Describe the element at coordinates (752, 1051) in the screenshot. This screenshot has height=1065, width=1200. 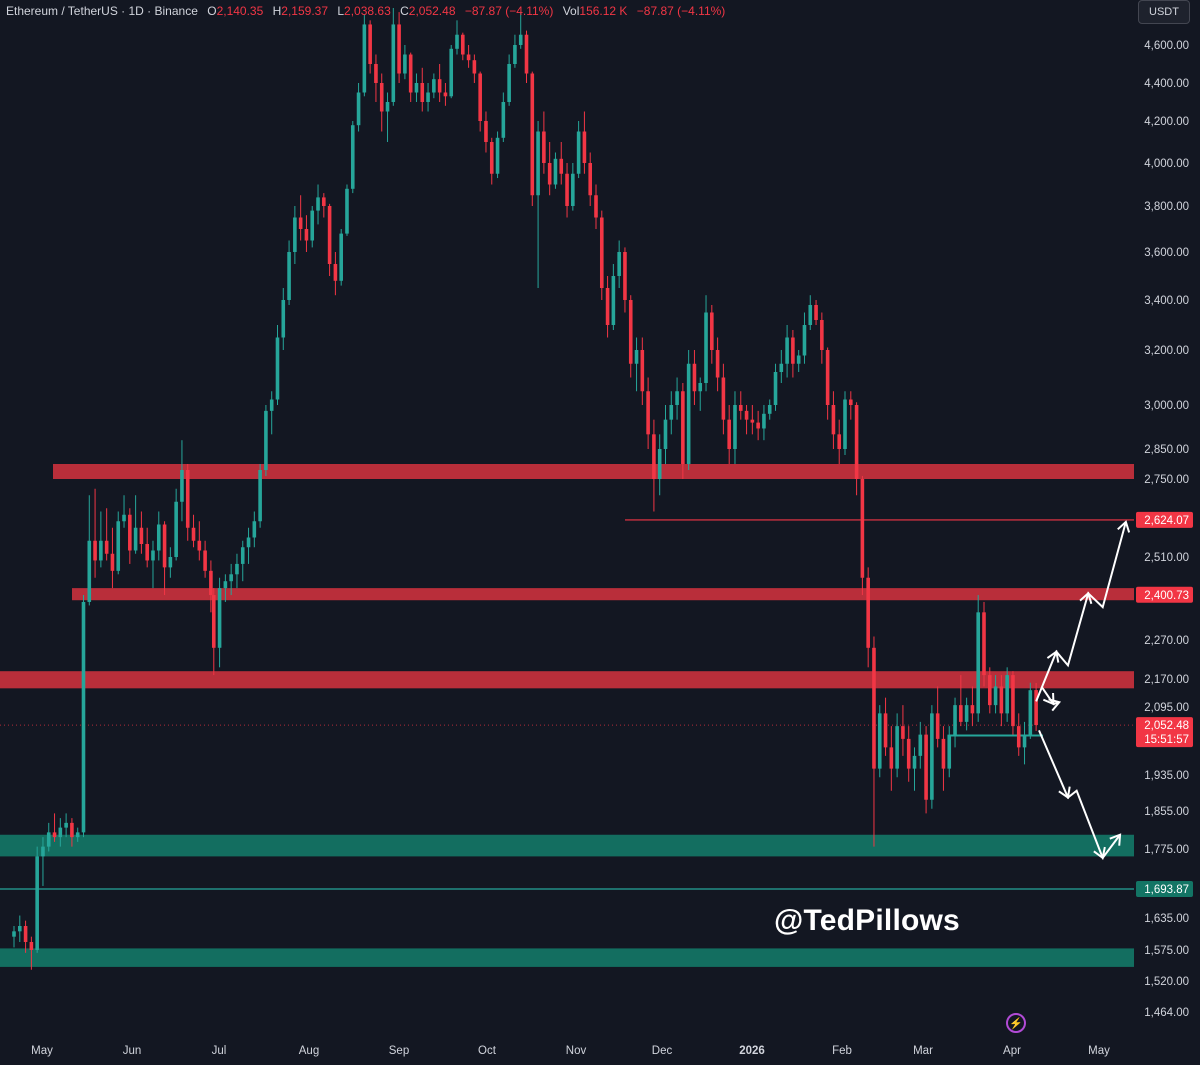
I see `x-tick-label: 2026` at that location.